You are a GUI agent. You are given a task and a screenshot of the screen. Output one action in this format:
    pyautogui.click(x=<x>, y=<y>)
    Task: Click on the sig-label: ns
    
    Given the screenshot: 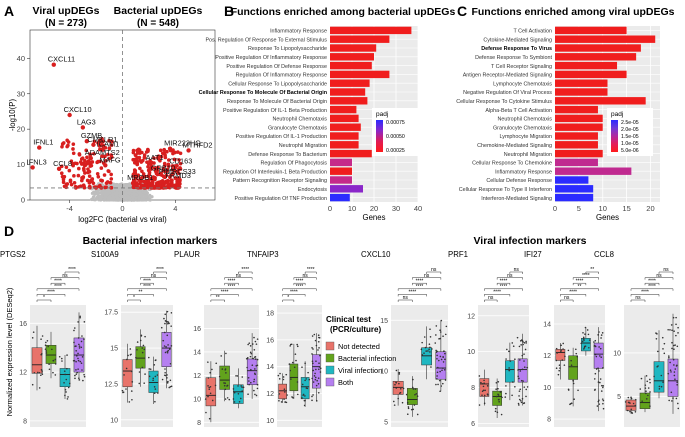 What is the action you would take?
    pyautogui.click(x=517, y=270)
    